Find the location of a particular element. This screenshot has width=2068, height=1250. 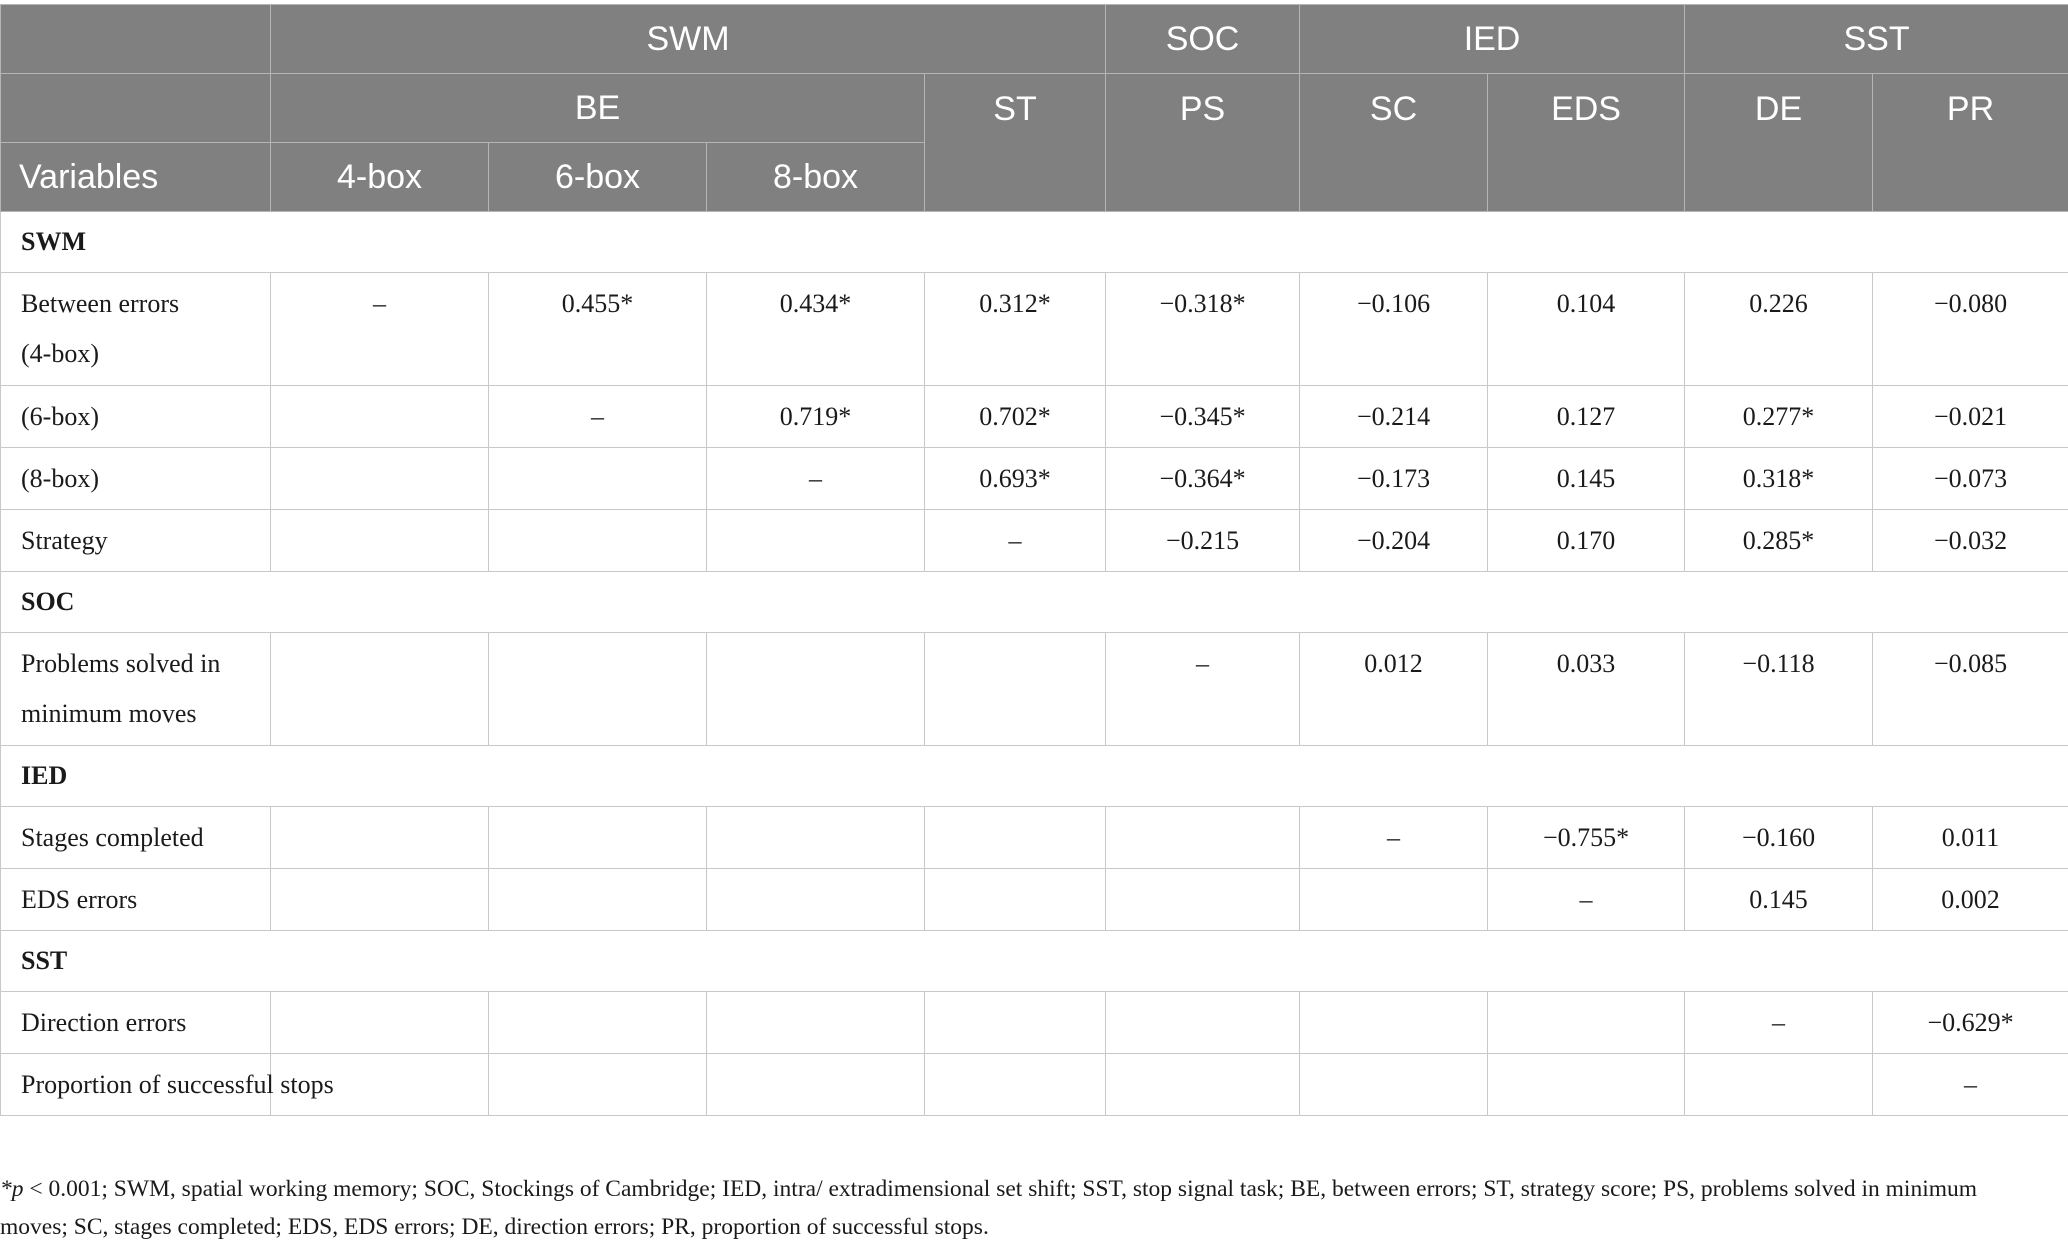

table-cell: 0.719* is located at coordinates (815, 416).